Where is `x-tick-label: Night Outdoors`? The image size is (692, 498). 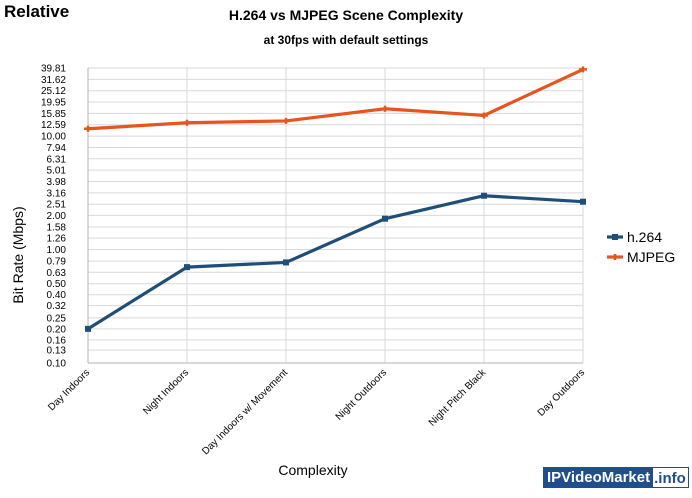 x-tick-label: Night Outdoors is located at coordinates (361, 394).